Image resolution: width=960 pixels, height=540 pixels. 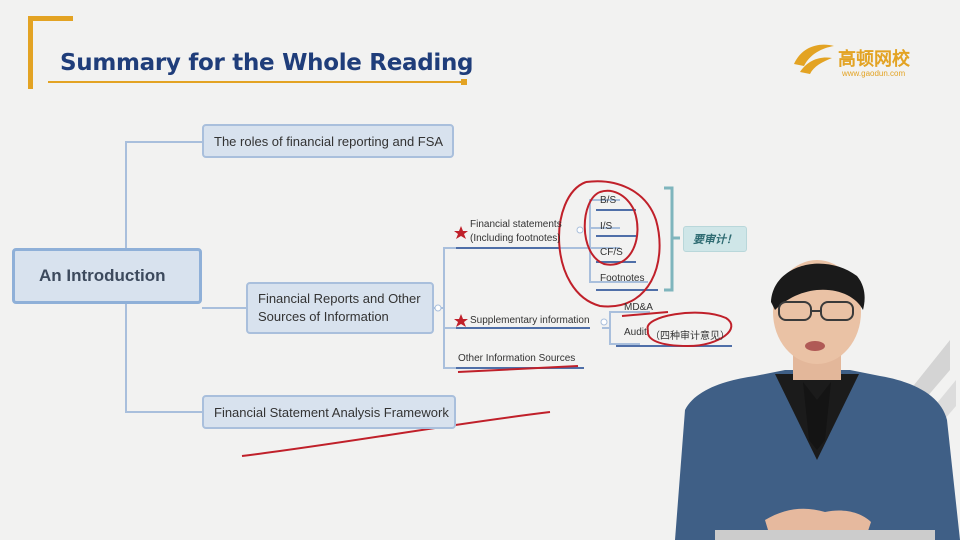 I want to click on title-bracket-decoration, so click(x=50, y=52).